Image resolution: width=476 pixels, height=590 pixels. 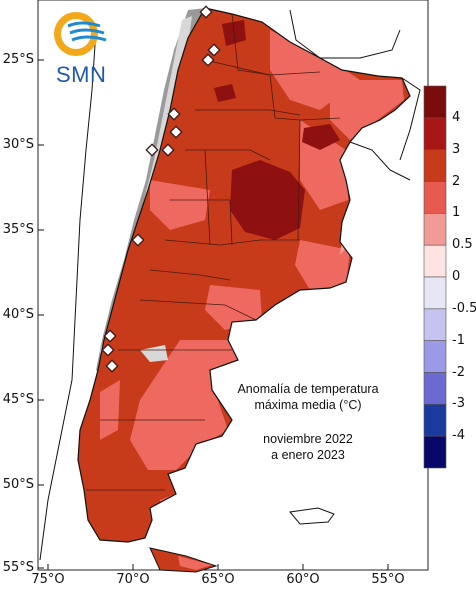 What do you see at coordinates (48, 579) in the screenshot?
I see `lon-label-75: 75°O` at bounding box center [48, 579].